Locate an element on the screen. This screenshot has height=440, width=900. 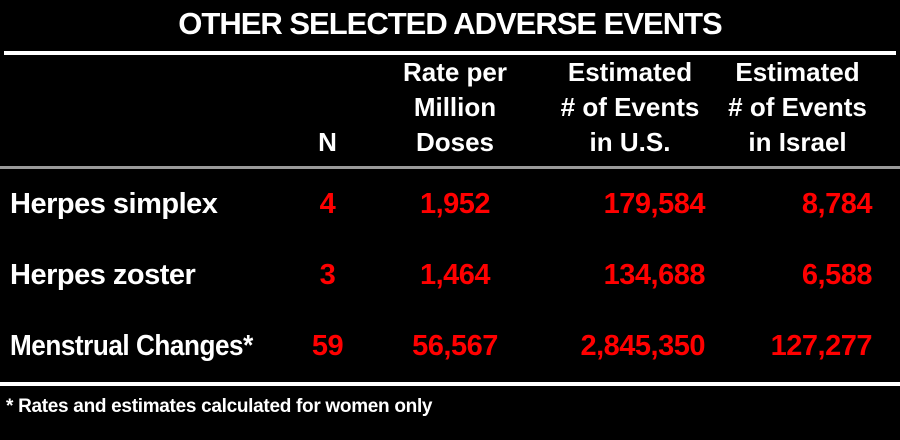
n-value: 3 is located at coordinates (327, 275).